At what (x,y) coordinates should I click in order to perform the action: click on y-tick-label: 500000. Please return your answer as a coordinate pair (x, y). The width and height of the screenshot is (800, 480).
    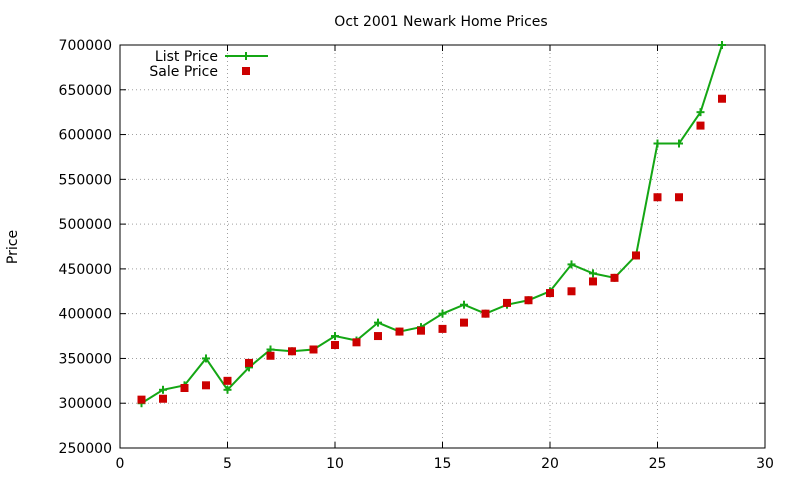
    Looking at the image, I should click on (85, 225).